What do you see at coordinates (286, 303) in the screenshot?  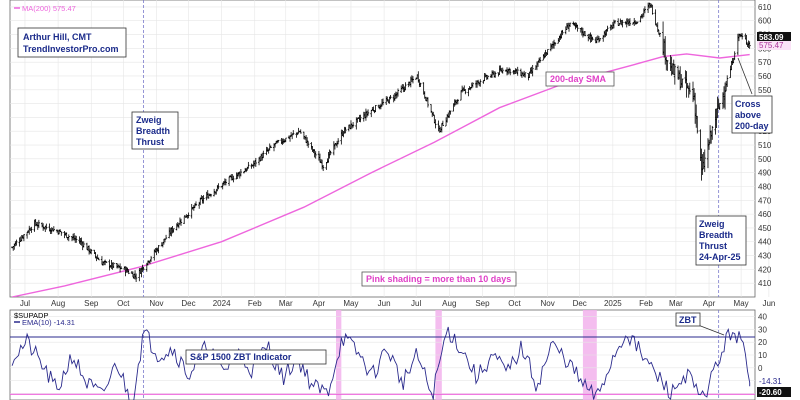 I see `x-tick-label: Mar` at bounding box center [286, 303].